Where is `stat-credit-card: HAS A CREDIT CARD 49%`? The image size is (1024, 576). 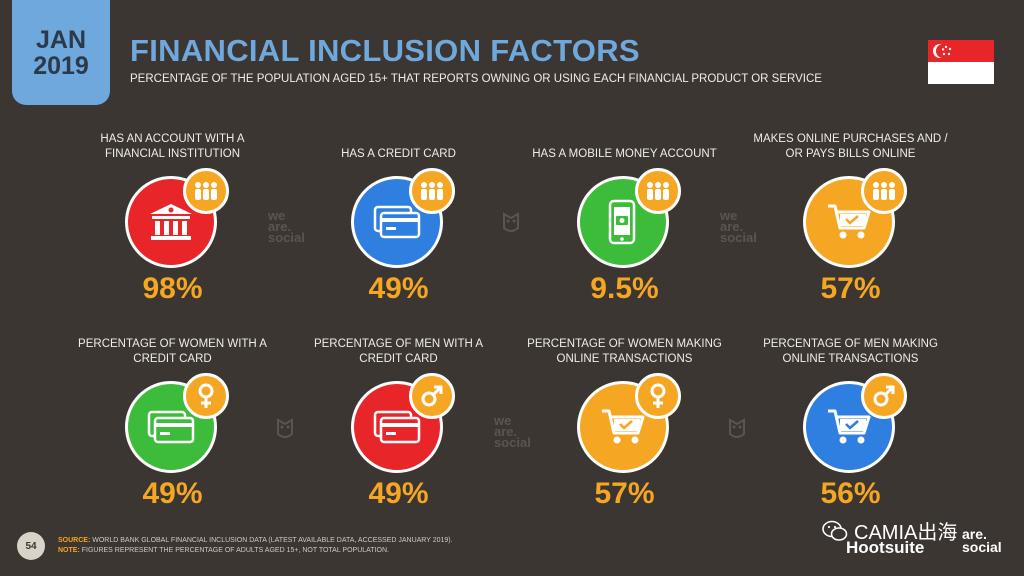 stat-credit-card: HAS A CREDIT CARD 49% is located at coordinates (398, 217).